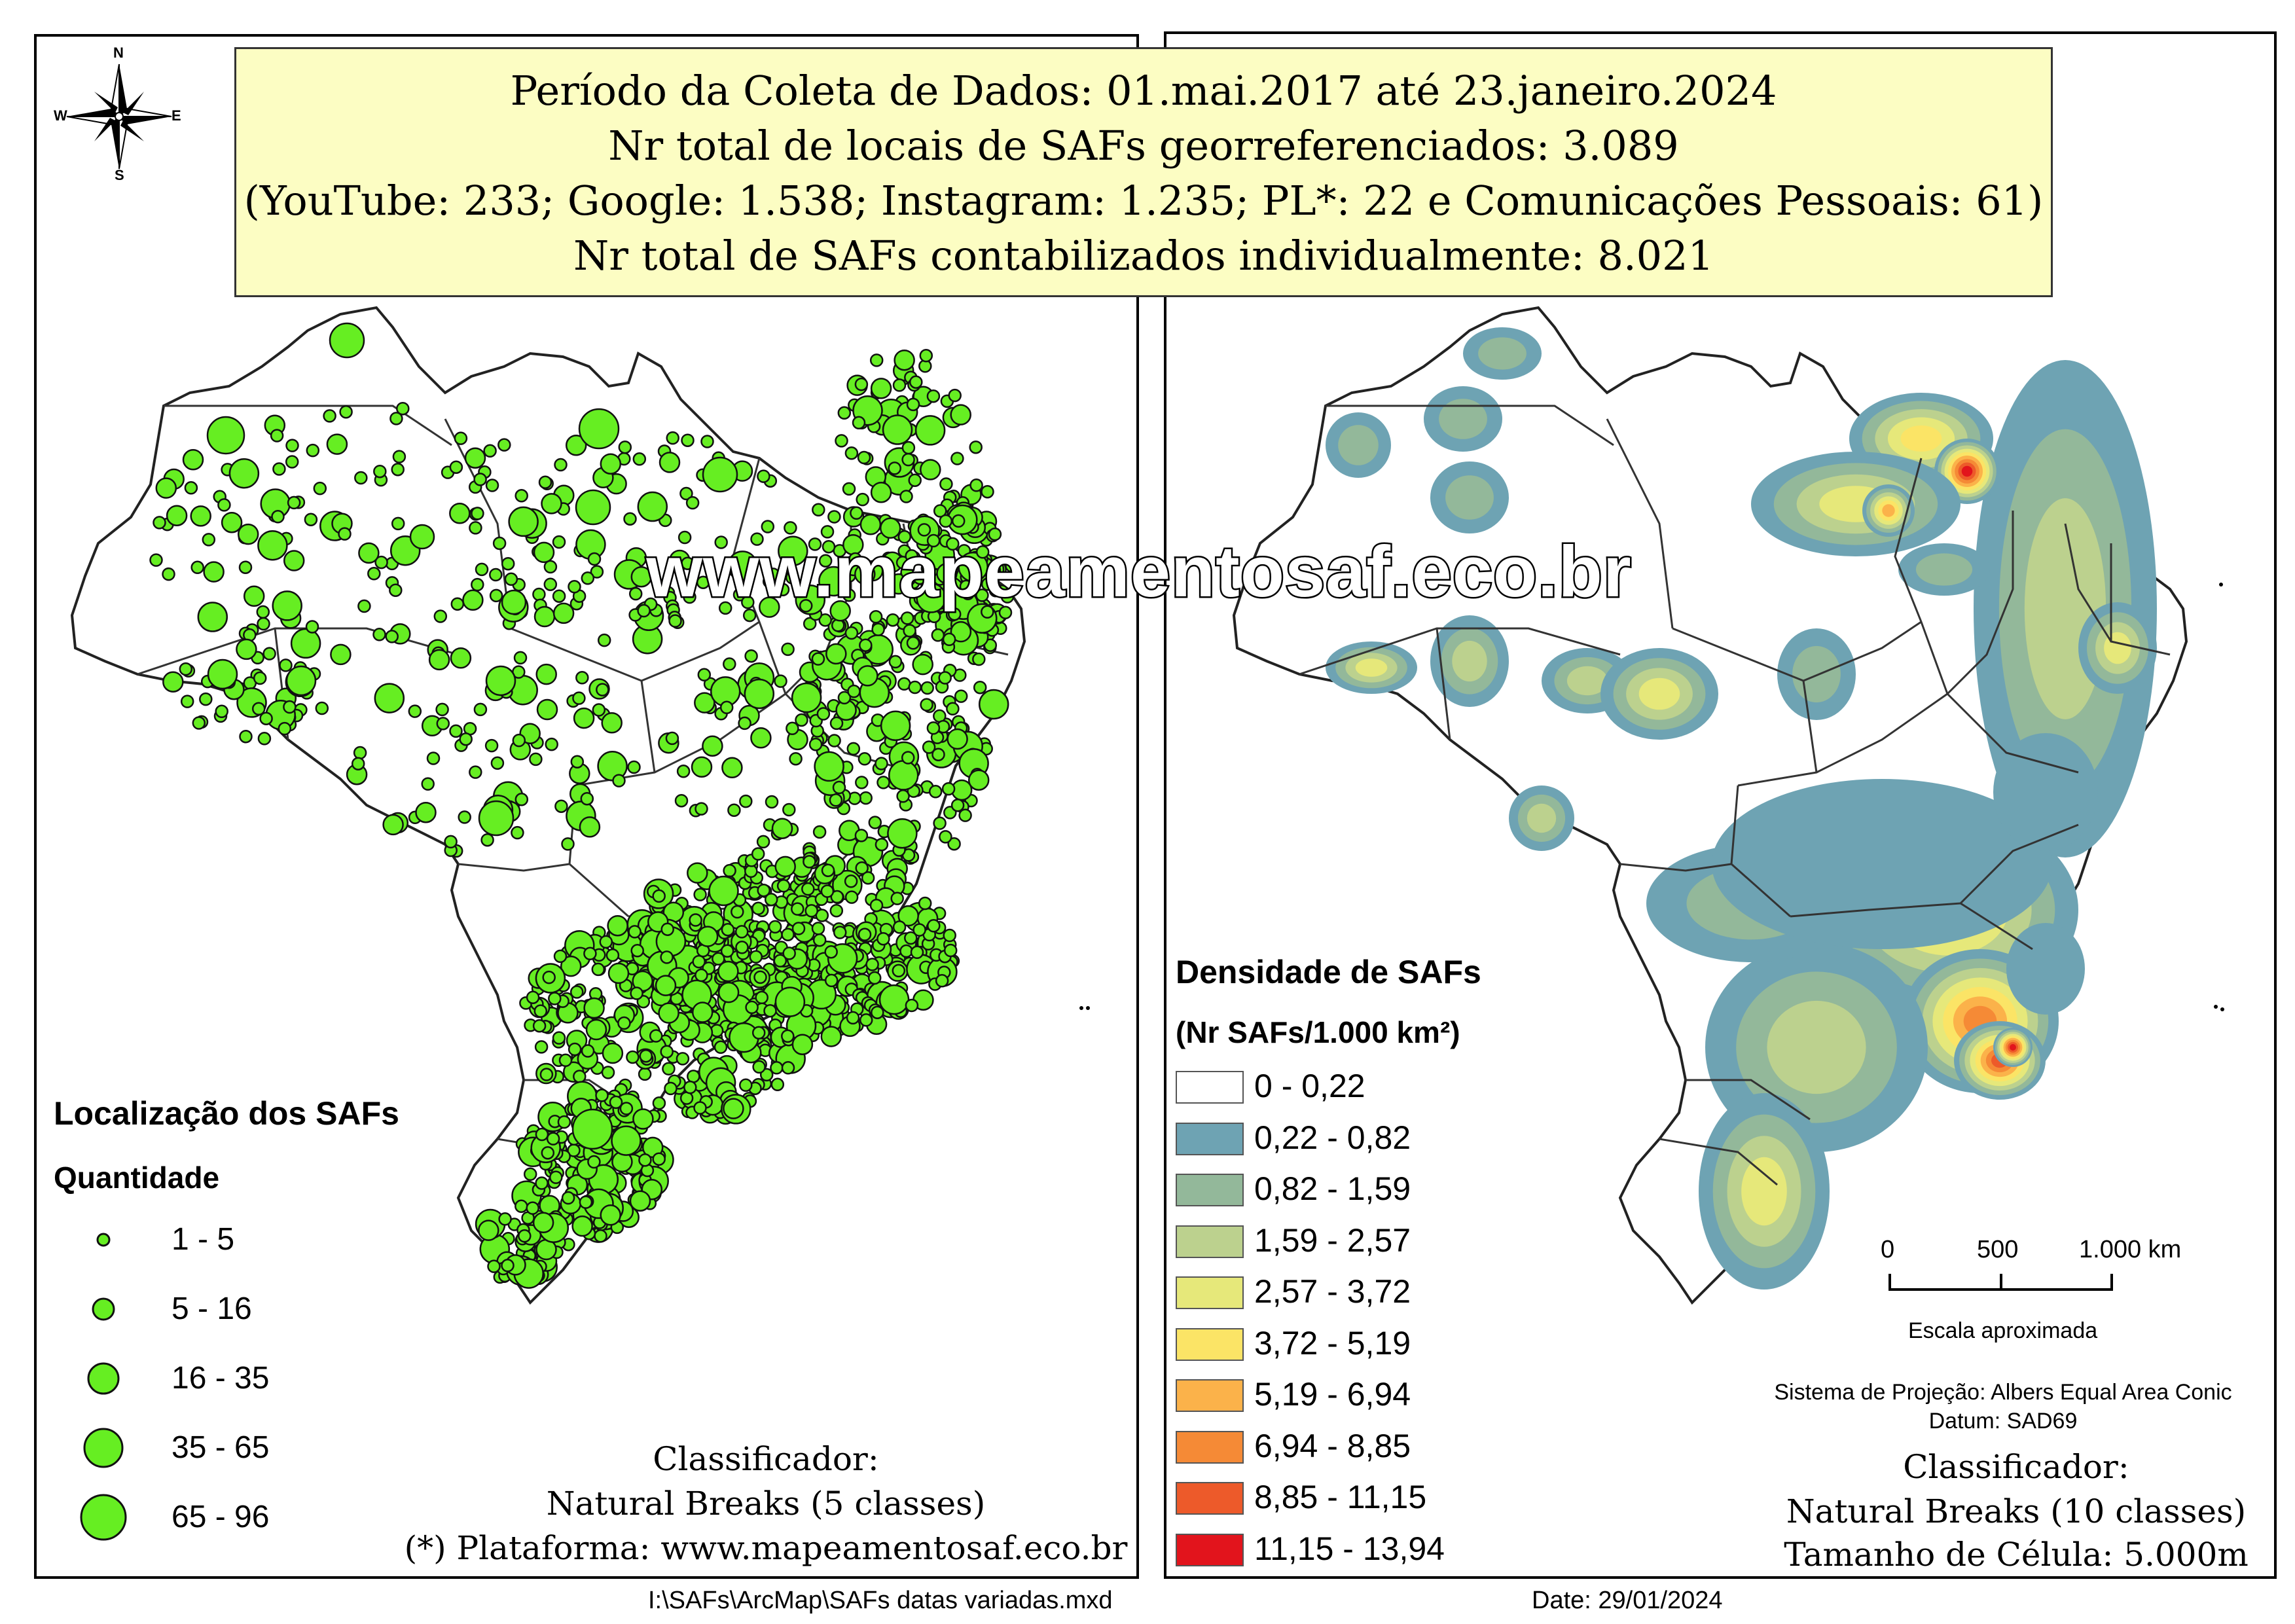  Describe the element at coordinates (61, 115) in the screenshot. I see `compass-west-label: W` at that location.